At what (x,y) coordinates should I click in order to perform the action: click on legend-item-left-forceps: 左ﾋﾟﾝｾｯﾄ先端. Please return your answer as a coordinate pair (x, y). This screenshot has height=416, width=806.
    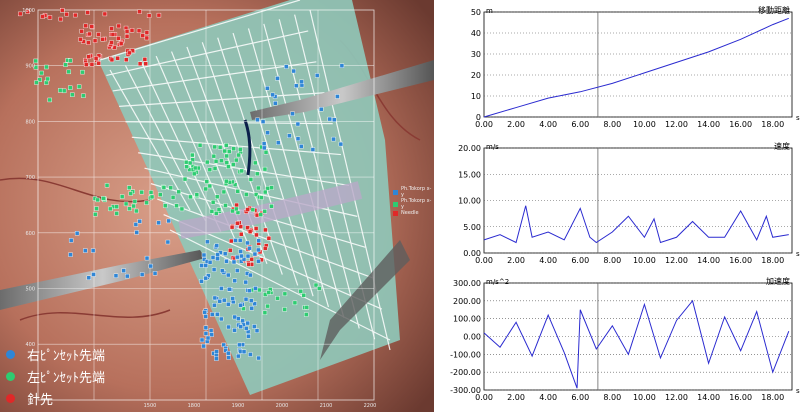
    Looking at the image, I should click on (55, 376).